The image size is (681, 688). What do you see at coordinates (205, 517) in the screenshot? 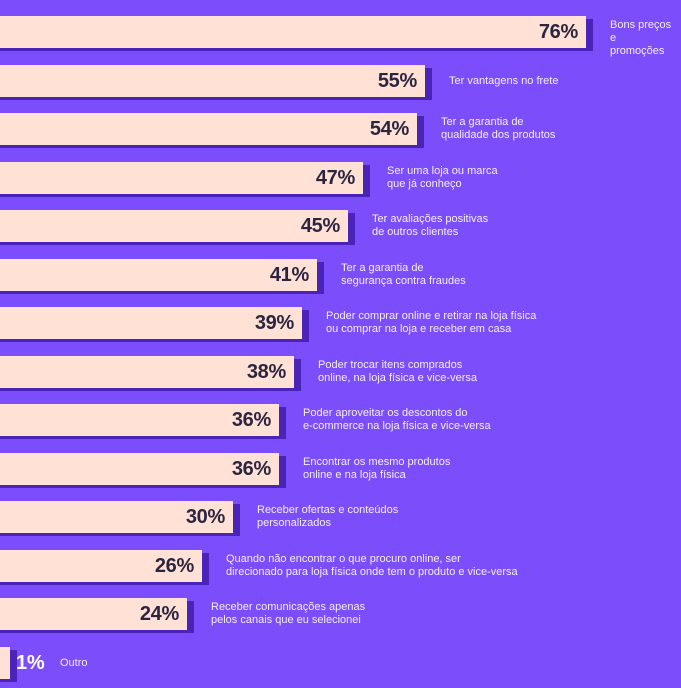
I see `bar-value-label: 30%` at bounding box center [205, 517].